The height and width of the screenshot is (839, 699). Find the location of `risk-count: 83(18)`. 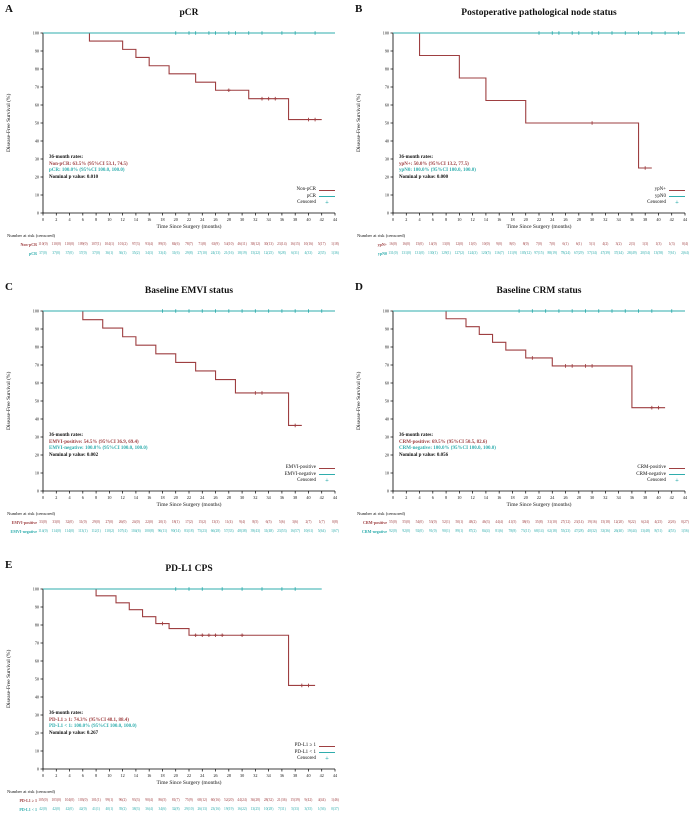

risk-count: 83(18) is located at coordinates (189, 531).